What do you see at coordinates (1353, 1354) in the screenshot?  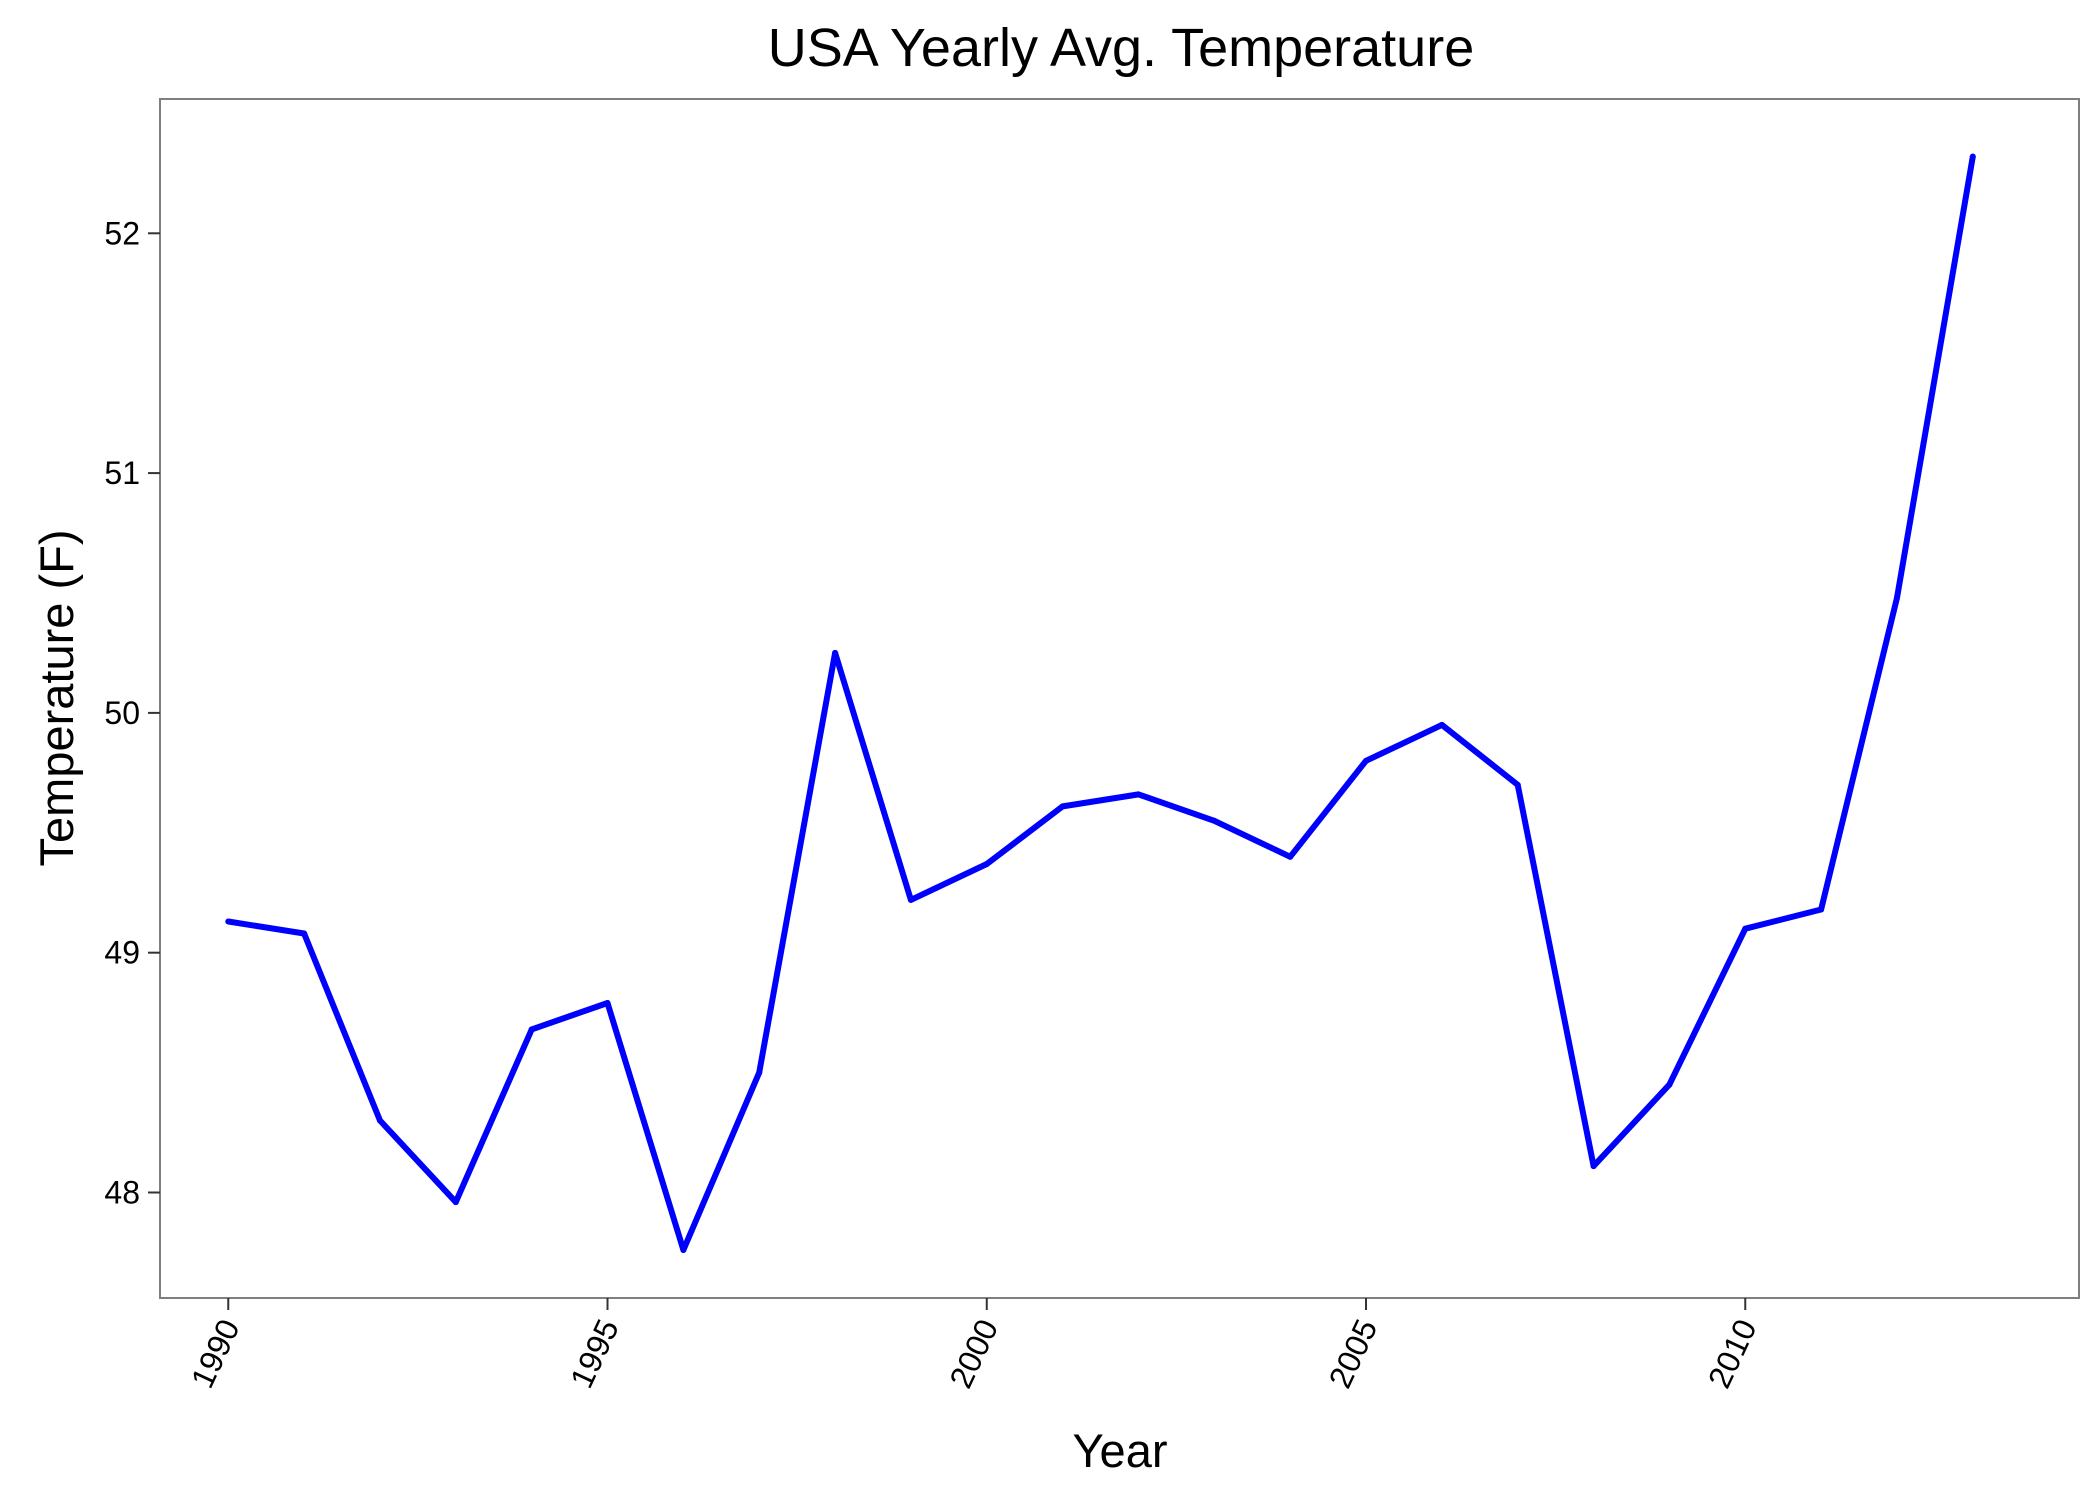 I see `x-tick-label: 2005` at bounding box center [1353, 1354].